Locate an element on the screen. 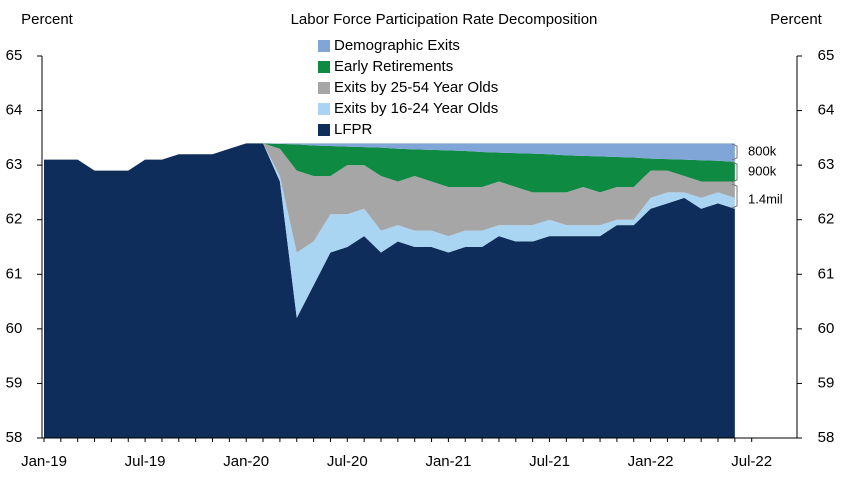 Image resolution: width=844 pixels, height=480 pixels. annotation: 900k is located at coordinates (762, 170).